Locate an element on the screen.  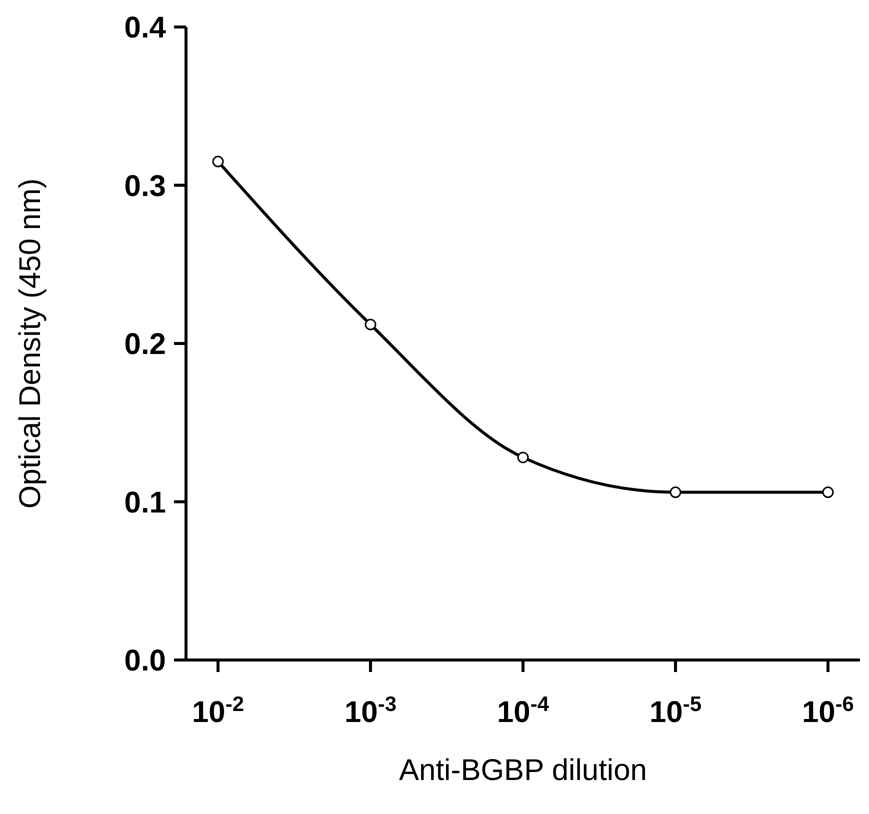
y-tick-label: 0.4 is located at coordinates (145, 28).